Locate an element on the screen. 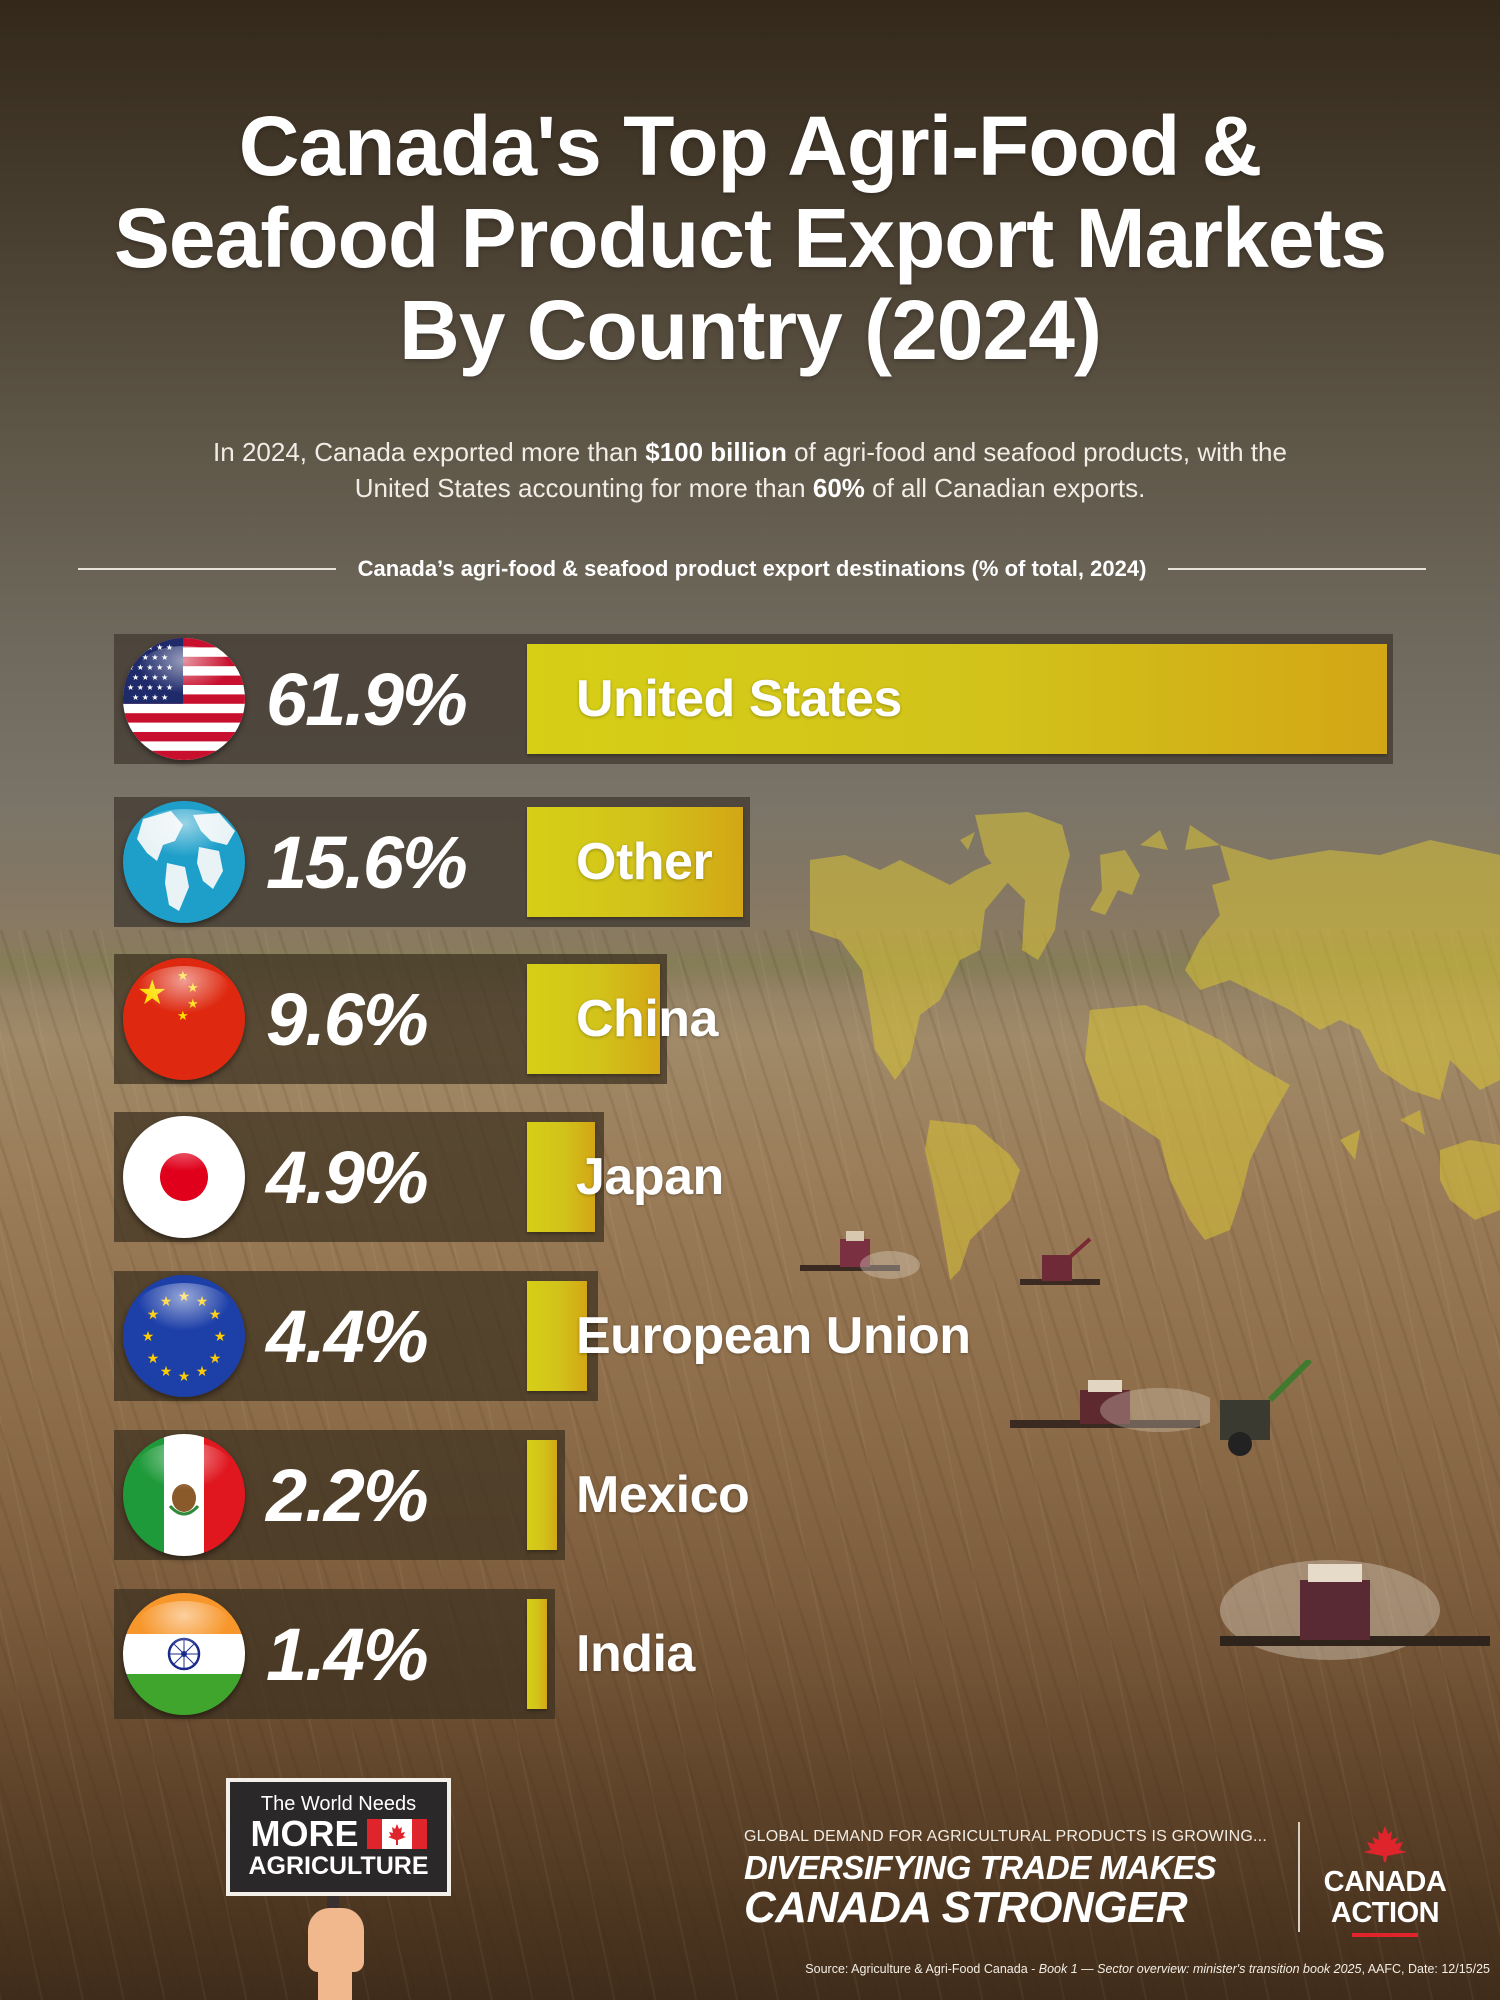 This screenshot has height=2000, width=1500. sign-line-2: MORE is located at coordinates (338, 1834).